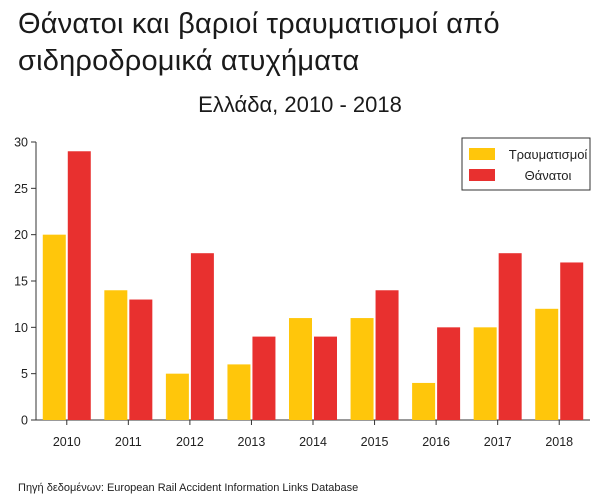  What do you see at coordinates (300, 369) in the screenshot?
I see `bar-injuries-2014` at bounding box center [300, 369].